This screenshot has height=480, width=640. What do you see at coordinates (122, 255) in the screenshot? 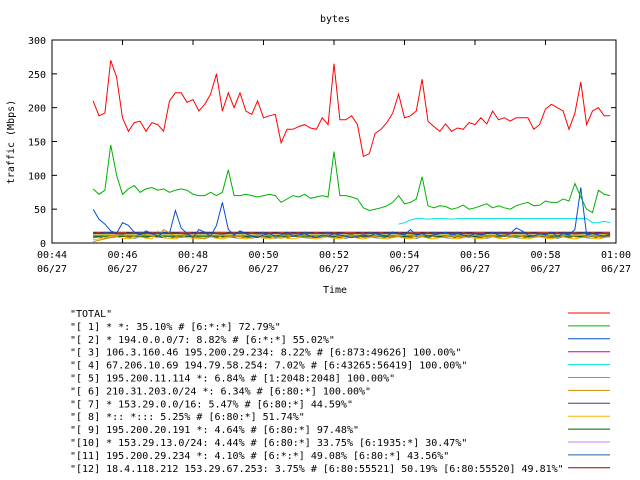
I see `x-tick-label: 00:46` at bounding box center [122, 255].